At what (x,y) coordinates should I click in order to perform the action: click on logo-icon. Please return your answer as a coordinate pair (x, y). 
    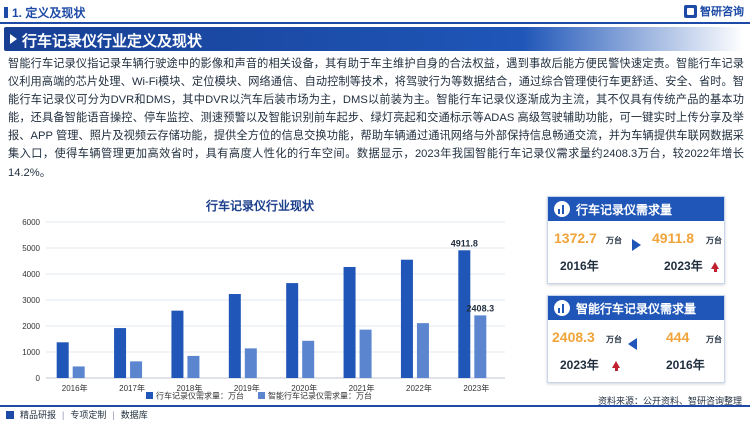
    Looking at the image, I should click on (690, 11).